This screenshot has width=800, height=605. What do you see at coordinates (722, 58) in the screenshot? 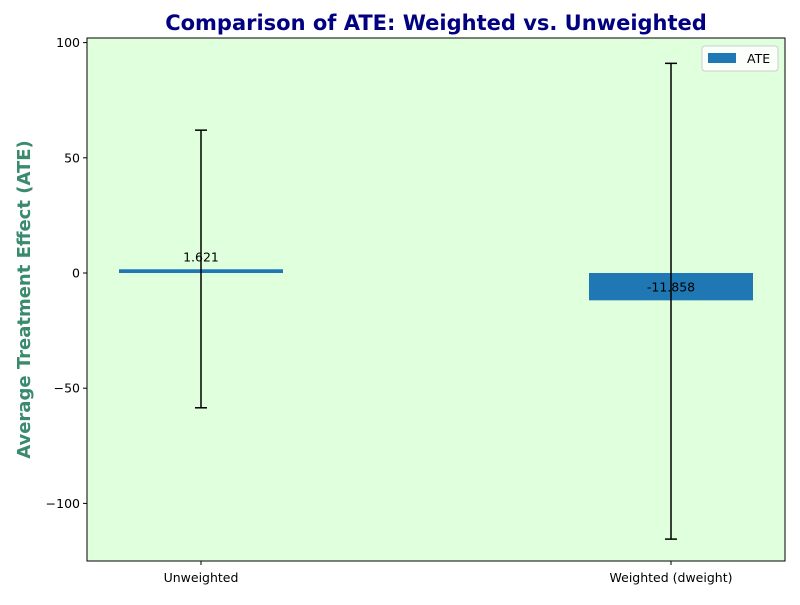
I see `legend-swatch` at bounding box center [722, 58].